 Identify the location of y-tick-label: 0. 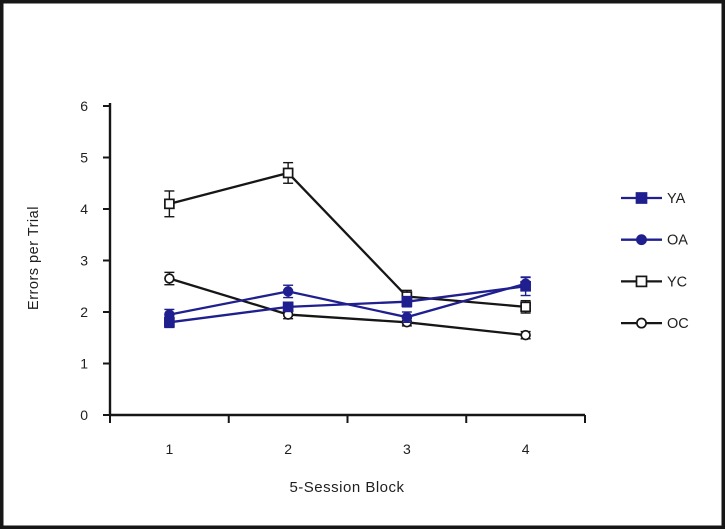
(84, 415).